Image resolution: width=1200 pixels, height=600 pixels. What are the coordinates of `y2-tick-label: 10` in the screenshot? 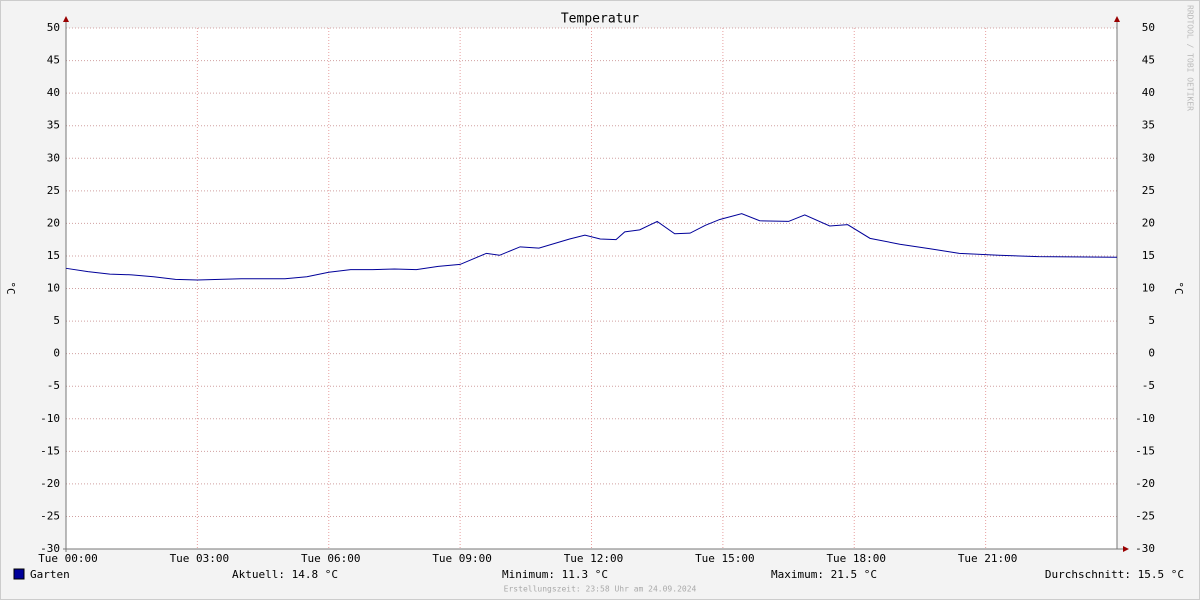 It's located at (1148, 288).